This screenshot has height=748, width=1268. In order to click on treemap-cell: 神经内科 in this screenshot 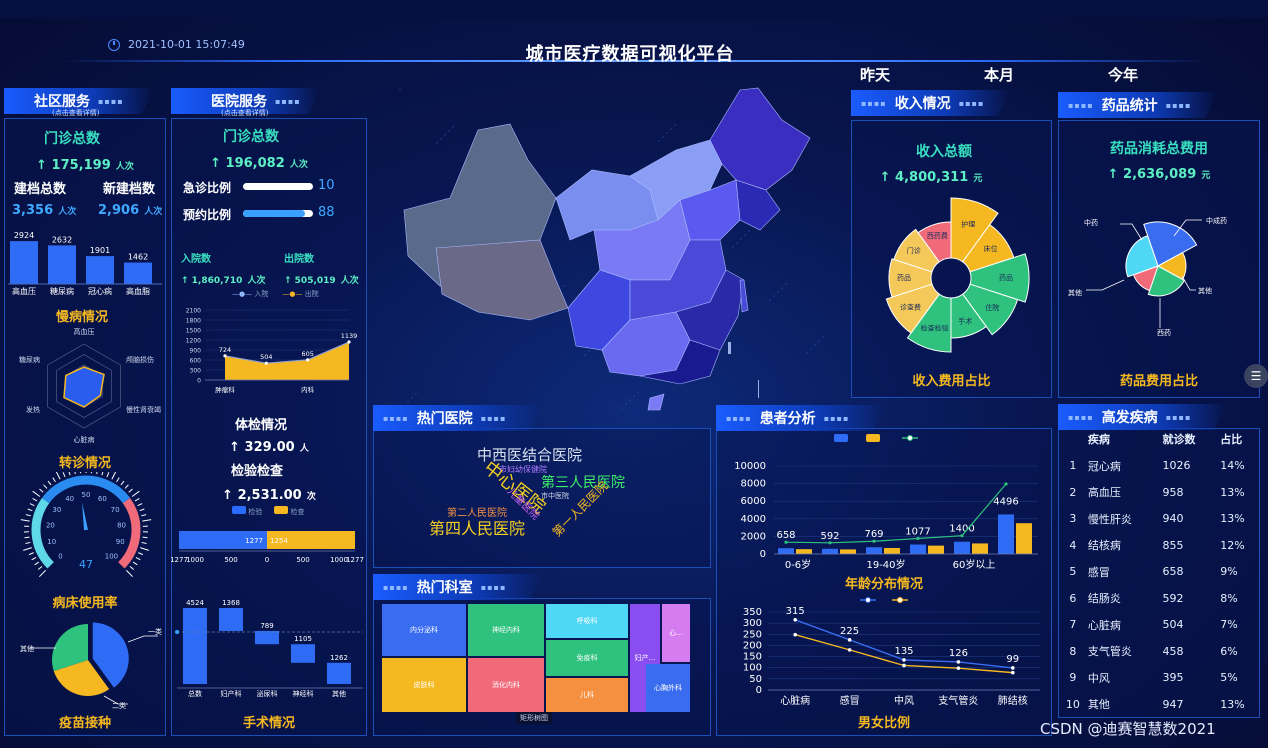, I will do `click(506, 630)`.